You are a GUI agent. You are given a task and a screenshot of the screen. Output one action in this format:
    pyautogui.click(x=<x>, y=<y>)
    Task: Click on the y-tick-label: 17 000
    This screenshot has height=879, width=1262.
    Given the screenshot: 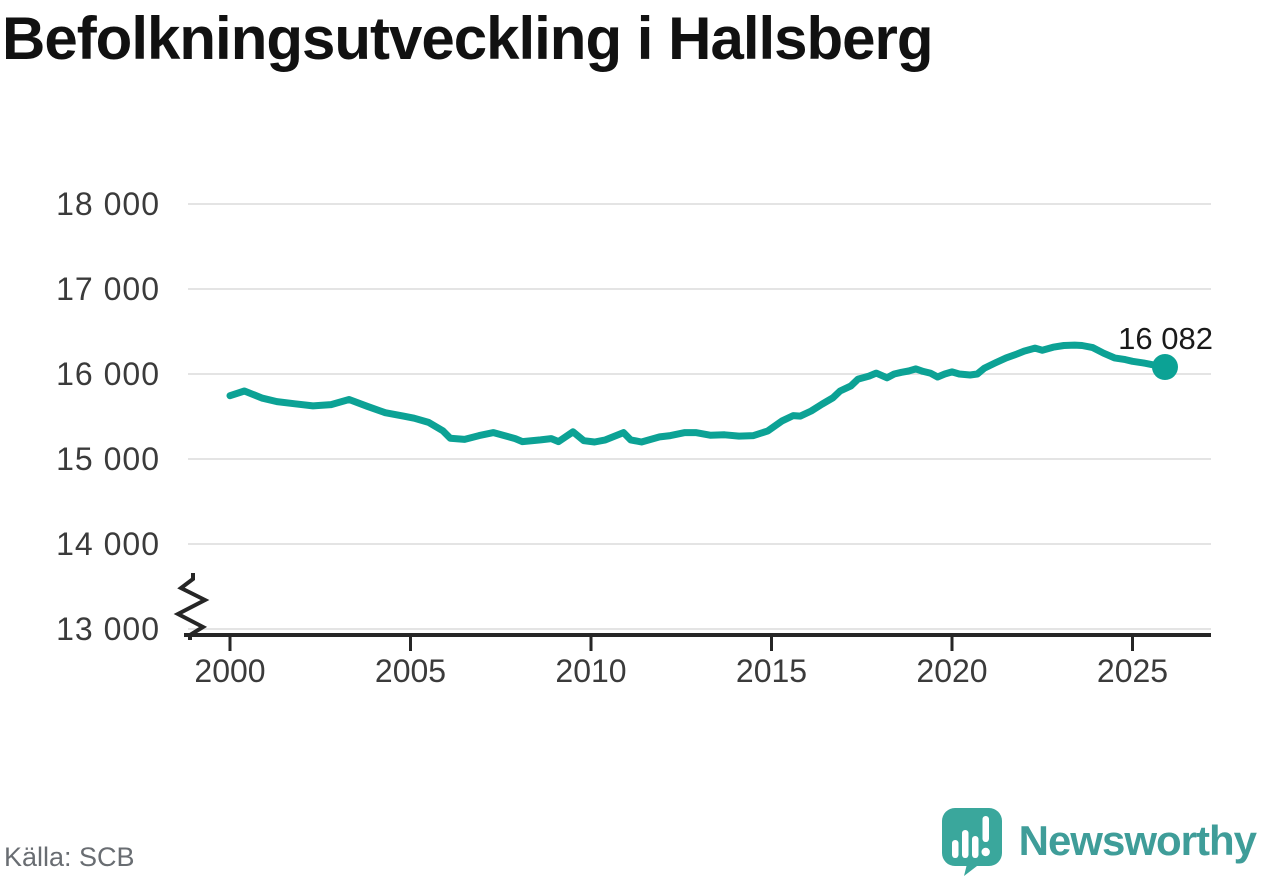 What is the action you would take?
    pyautogui.click(x=108, y=289)
    